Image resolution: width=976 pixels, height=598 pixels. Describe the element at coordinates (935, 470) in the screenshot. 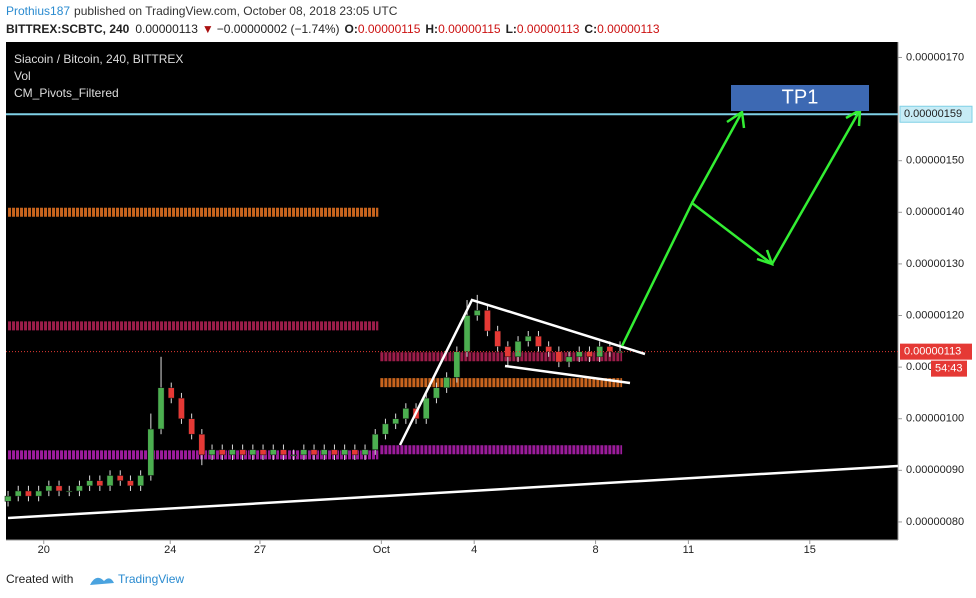

I see `y-tick-label: 0.00000090` at that location.